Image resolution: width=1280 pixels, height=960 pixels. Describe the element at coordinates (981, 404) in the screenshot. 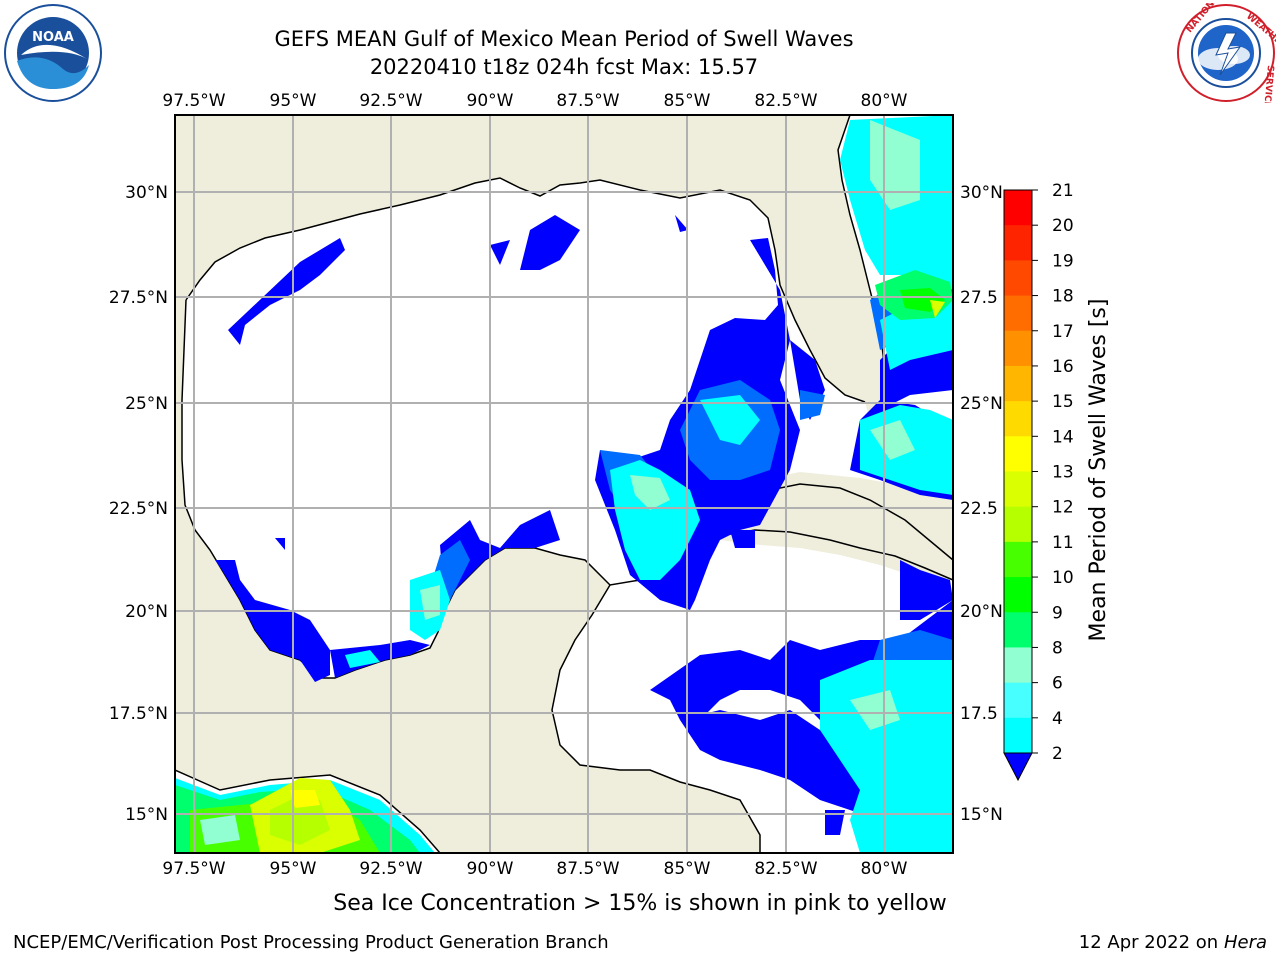

I see `lat-label-right: 25°N` at that location.